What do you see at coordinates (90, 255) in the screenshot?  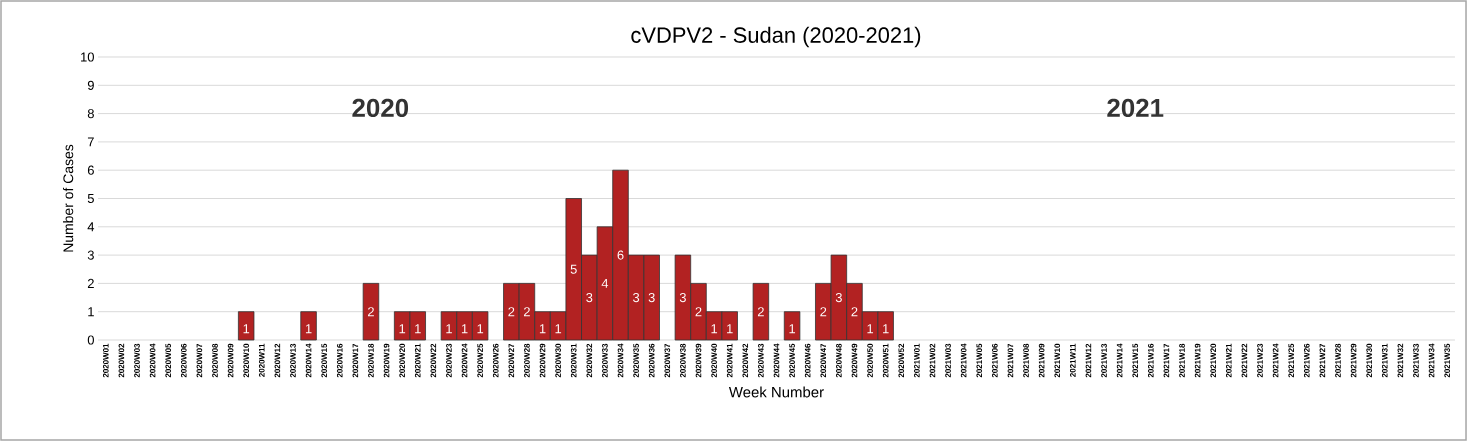 I see `y-tick-label: 3` at bounding box center [90, 255].